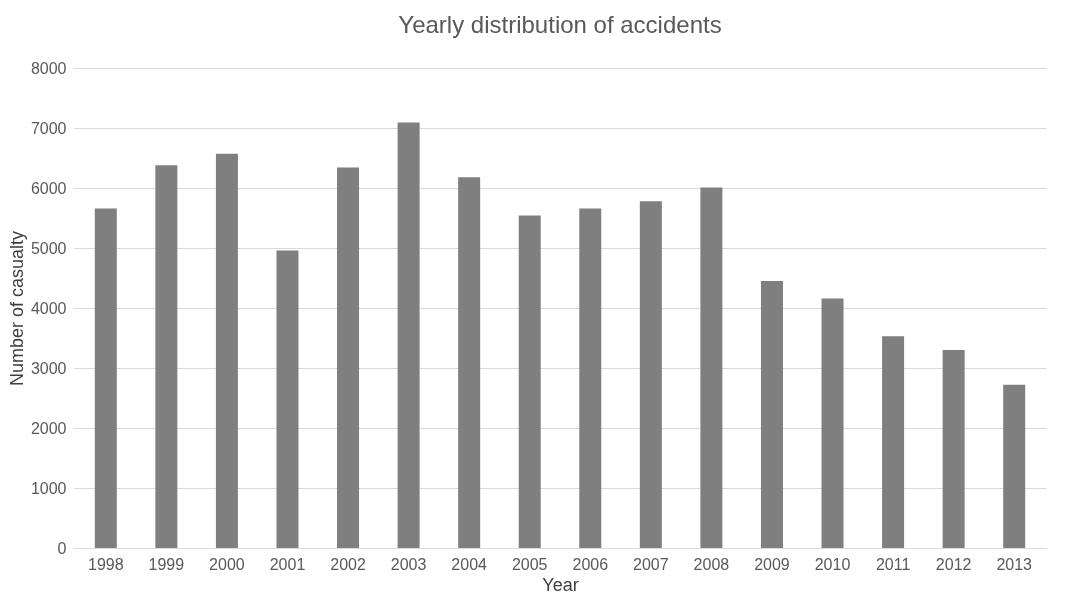  What do you see at coordinates (590, 564) in the screenshot?
I see `x-tick-label: 2006` at bounding box center [590, 564].